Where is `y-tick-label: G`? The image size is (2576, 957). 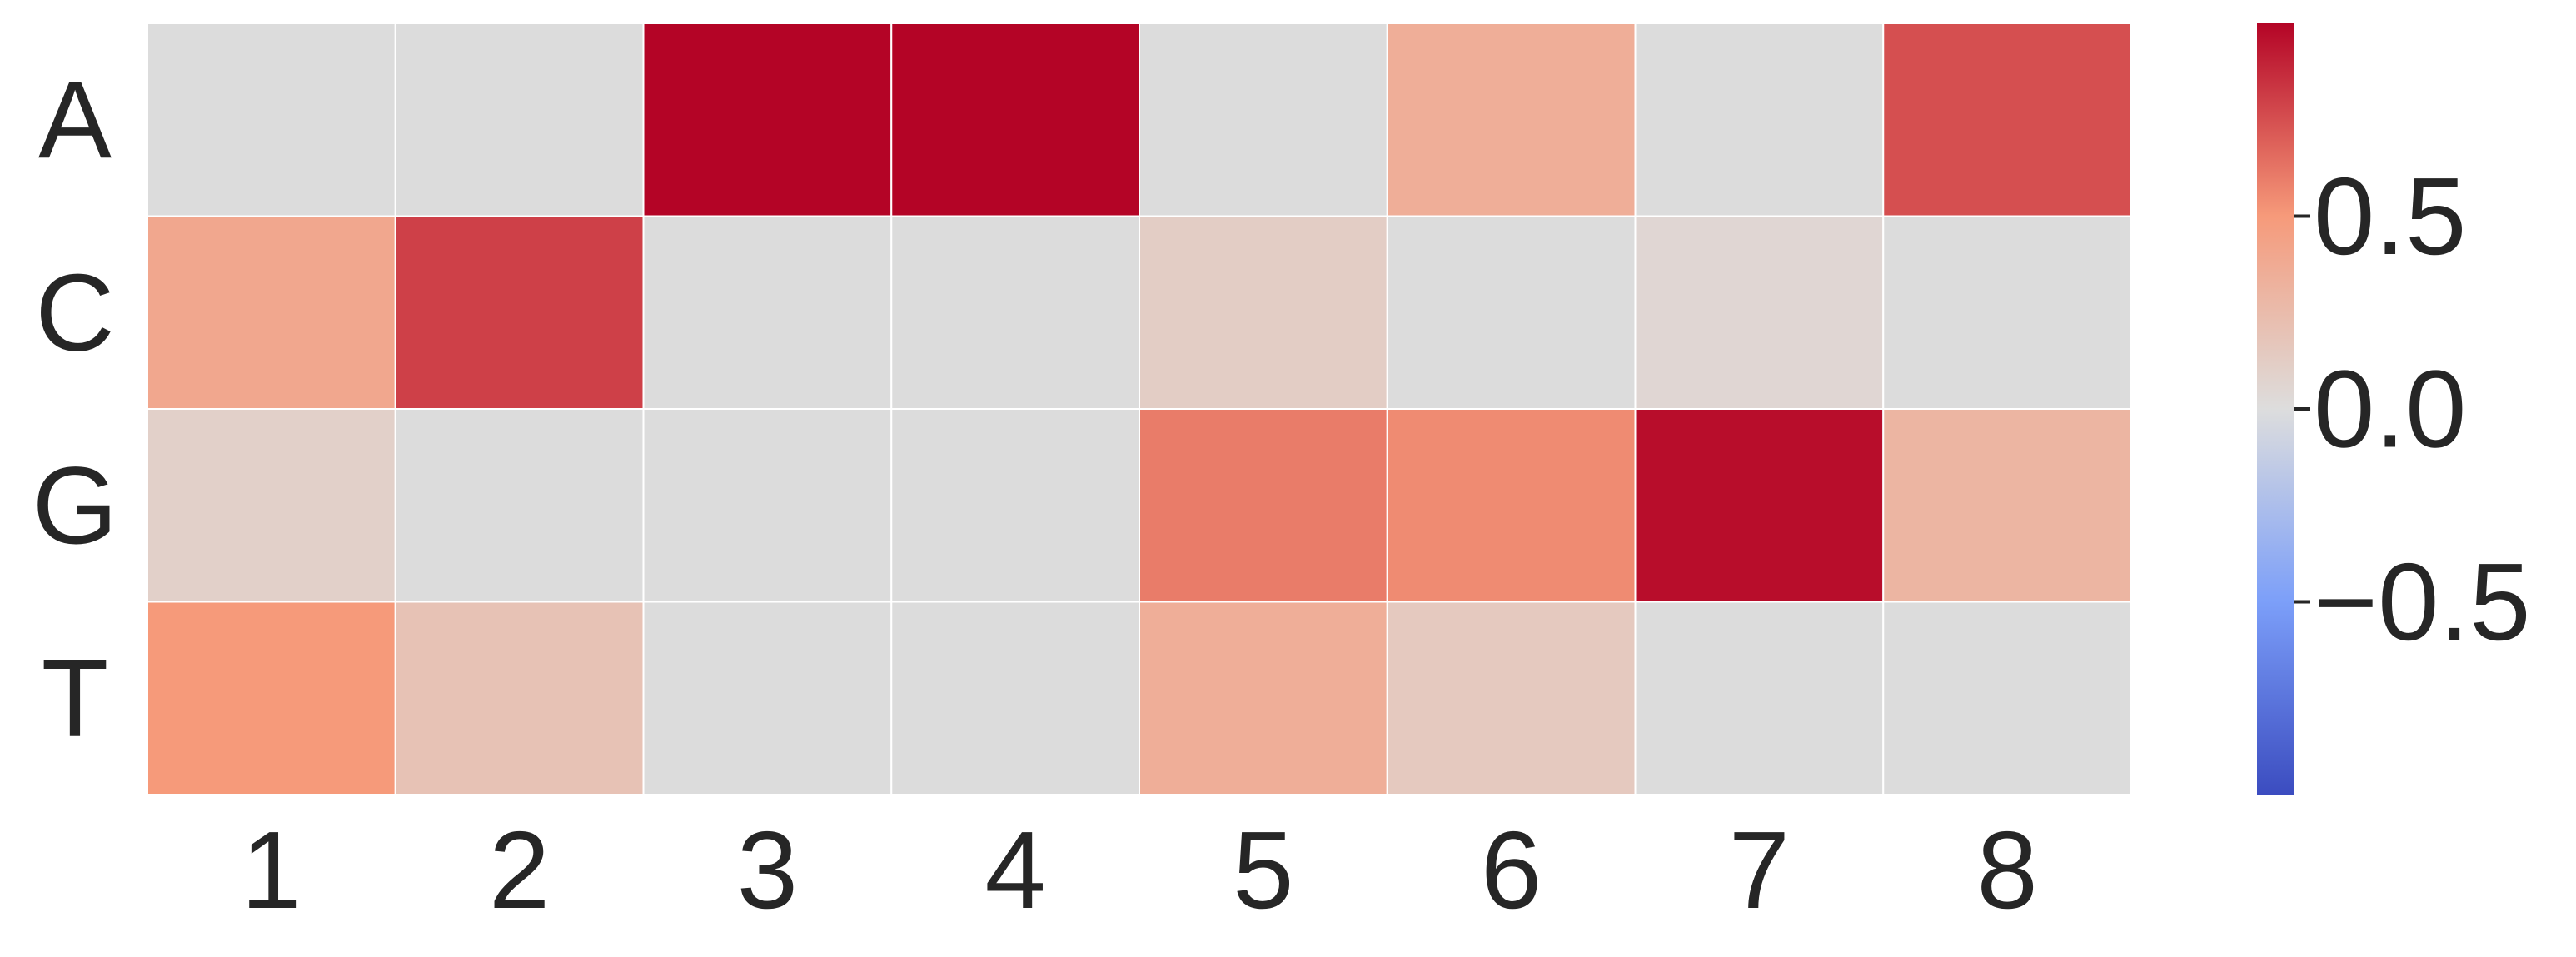 y-tick-label: G is located at coordinates (75, 505).